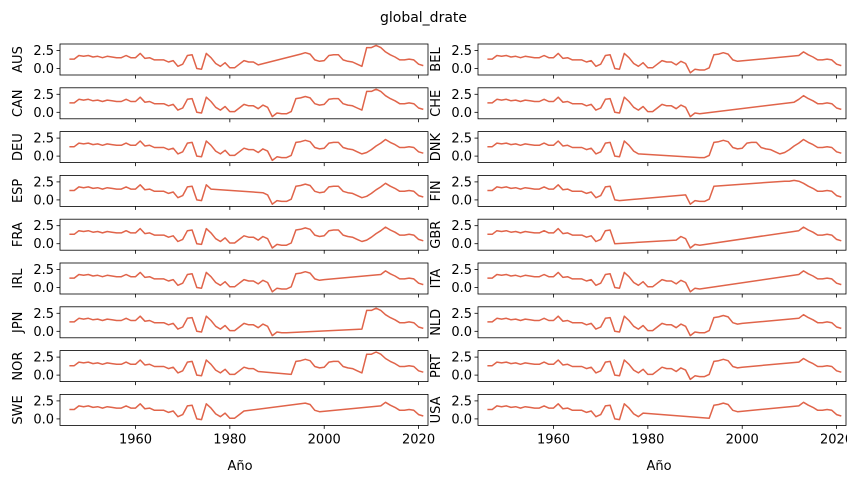 The image size is (847, 483). Describe the element at coordinates (658, 466) in the screenshot. I see `x-axis-label-right: Año` at that location.